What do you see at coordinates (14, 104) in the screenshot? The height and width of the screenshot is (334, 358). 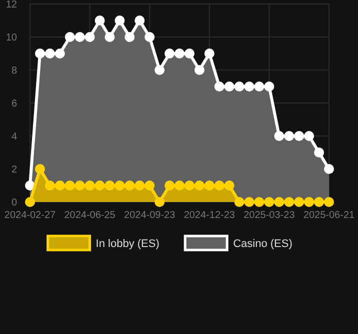 I see `y-tick-label: 6` at bounding box center [14, 104].